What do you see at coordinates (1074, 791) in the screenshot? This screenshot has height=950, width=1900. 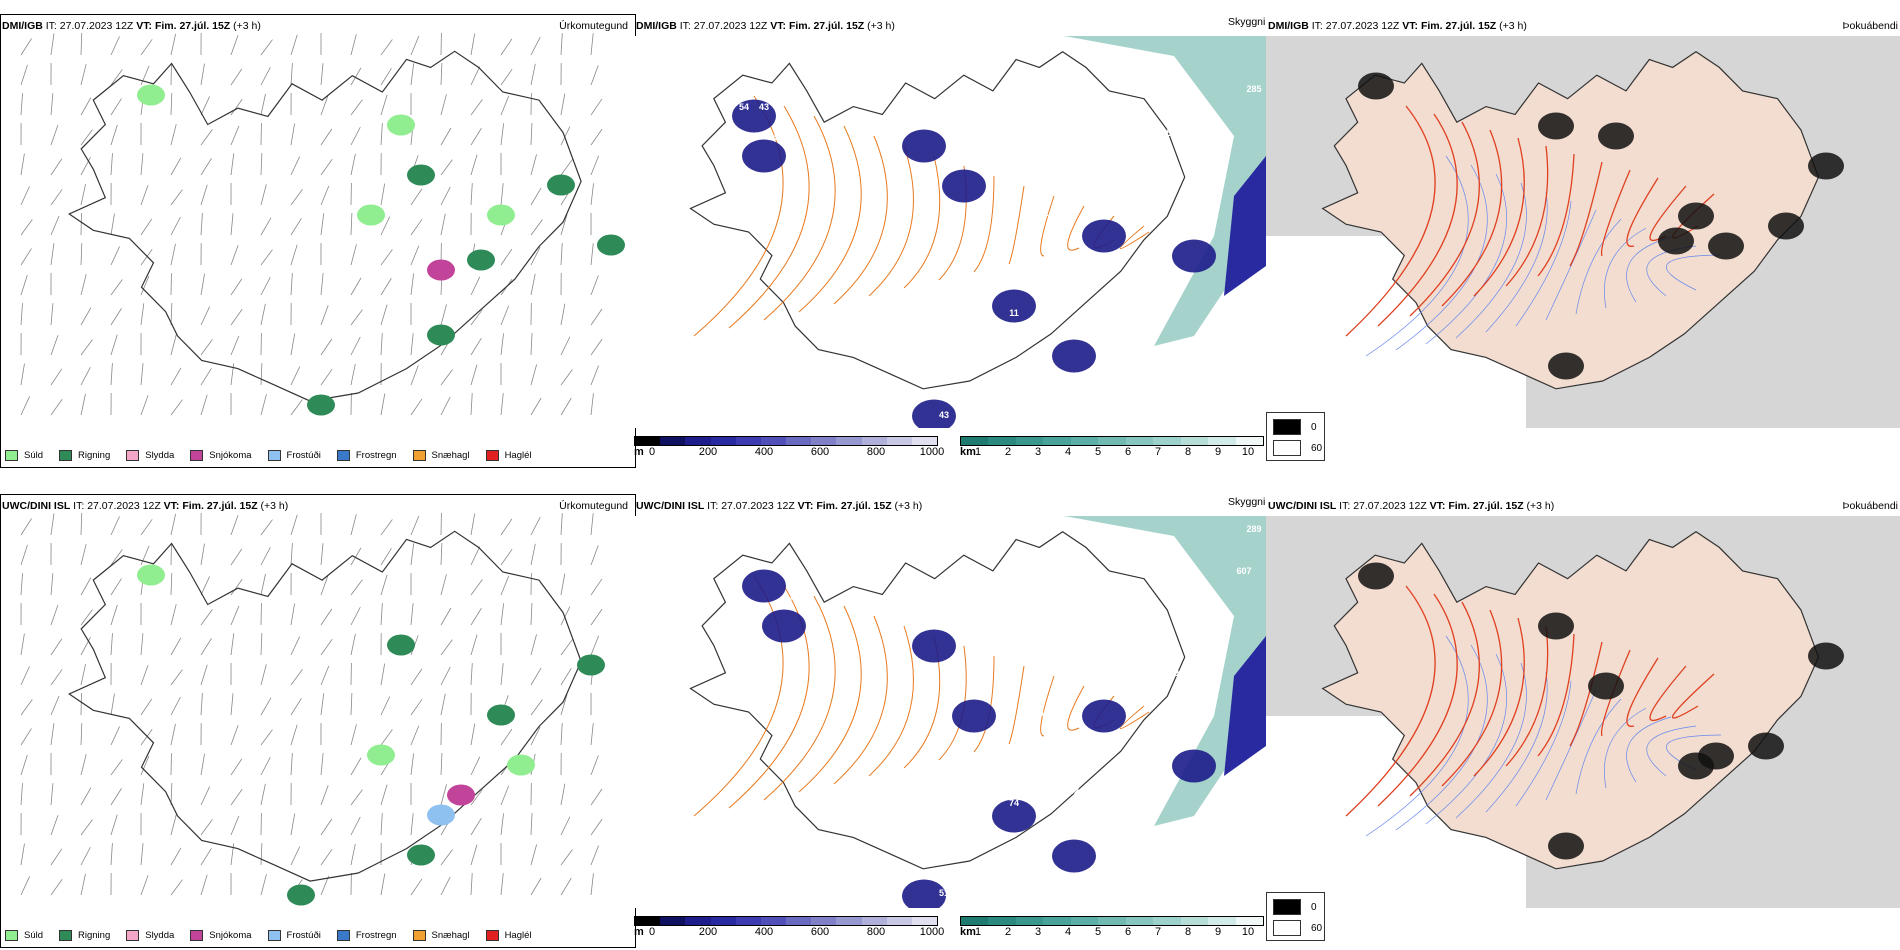 I see `visibility-label: 62` at bounding box center [1074, 791].